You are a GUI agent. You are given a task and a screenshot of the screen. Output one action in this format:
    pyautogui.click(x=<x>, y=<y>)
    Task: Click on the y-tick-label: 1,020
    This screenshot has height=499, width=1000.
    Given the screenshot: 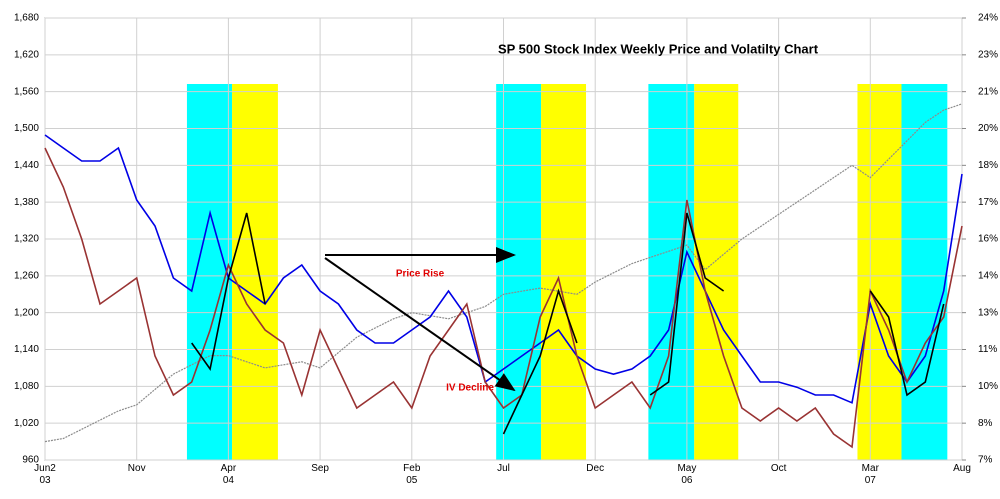 What is the action you would take?
    pyautogui.click(x=26, y=423)
    